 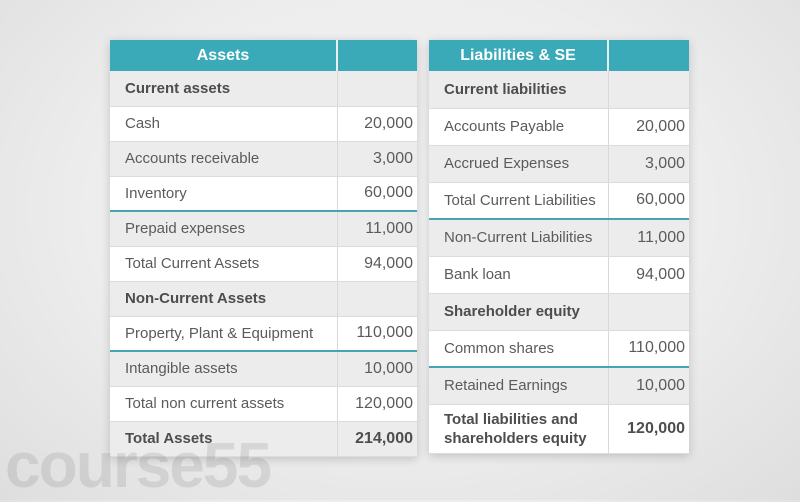 I want to click on row-label: Bank loan, so click(x=518, y=275).